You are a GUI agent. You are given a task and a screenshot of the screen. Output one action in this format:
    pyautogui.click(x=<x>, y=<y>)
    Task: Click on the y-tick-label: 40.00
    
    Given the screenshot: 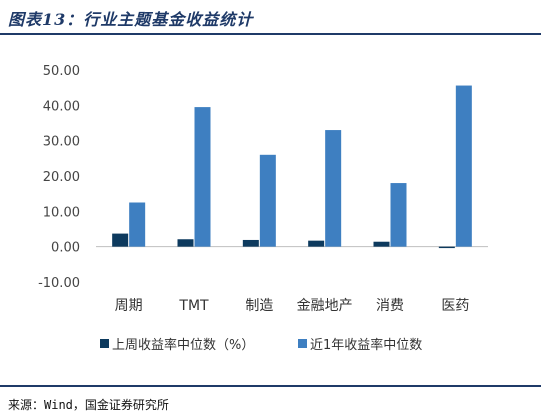 What is the action you would take?
    pyautogui.click(x=61, y=106)
    